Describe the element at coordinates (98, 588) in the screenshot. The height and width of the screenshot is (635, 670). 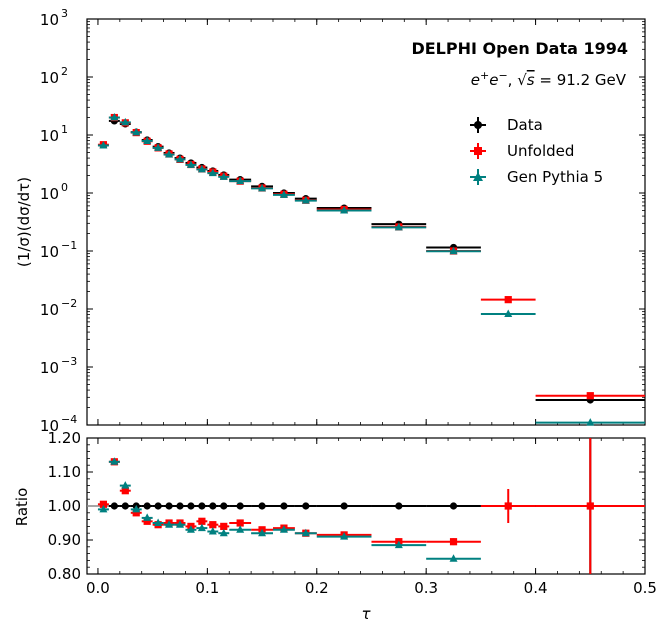
I see `x-tick-label: 0.0` at that location.